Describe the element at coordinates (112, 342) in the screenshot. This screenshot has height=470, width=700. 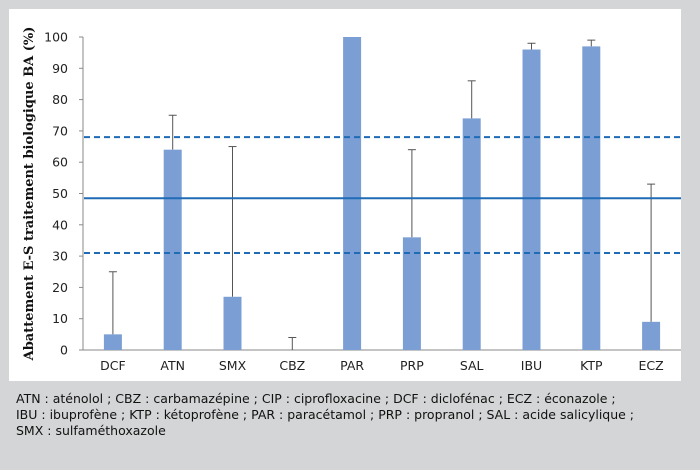
I see `bar-dcf` at that location.